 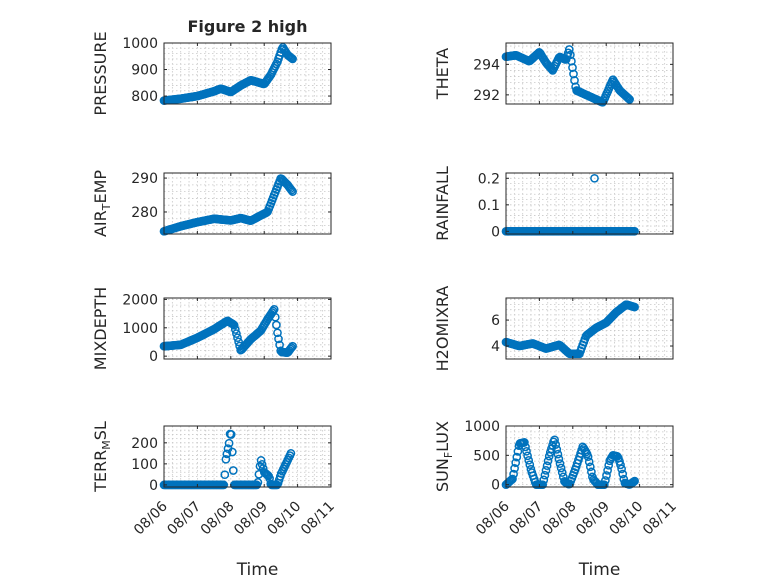 What do you see at coordinates (102, 203) in the screenshot?
I see `y-axis-label: AIRTEMP` at bounding box center [102, 203].